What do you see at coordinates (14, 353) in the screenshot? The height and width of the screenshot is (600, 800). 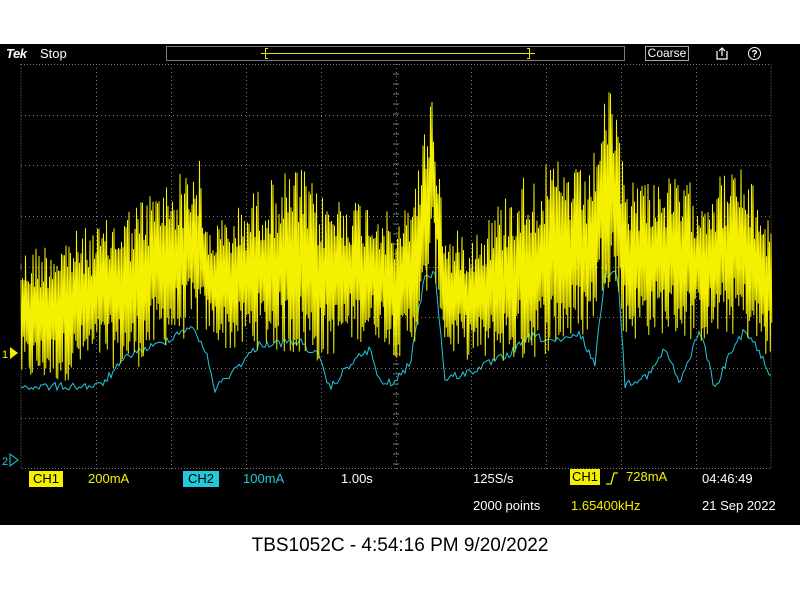 I see `ch1-marker-arrow-icon` at bounding box center [14, 353].